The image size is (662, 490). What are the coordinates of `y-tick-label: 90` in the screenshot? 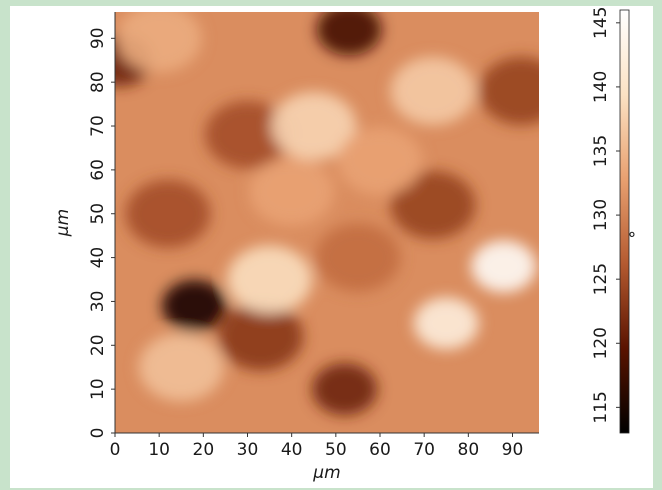 It's located at (98, 38).